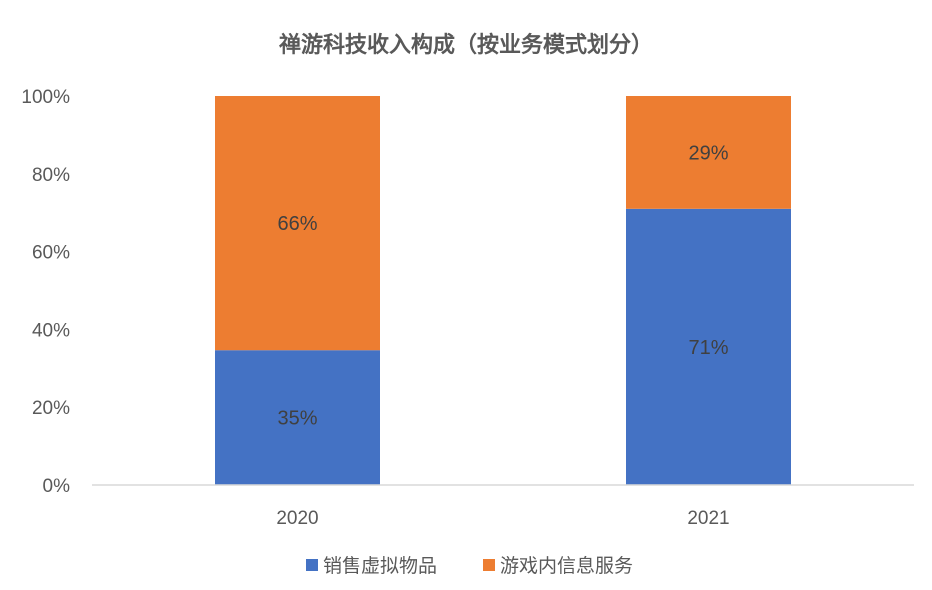  Describe the element at coordinates (45, 292) in the screenshot. I see `y-axis: 0% 20% 40% 60% 80% 100%` at that location.